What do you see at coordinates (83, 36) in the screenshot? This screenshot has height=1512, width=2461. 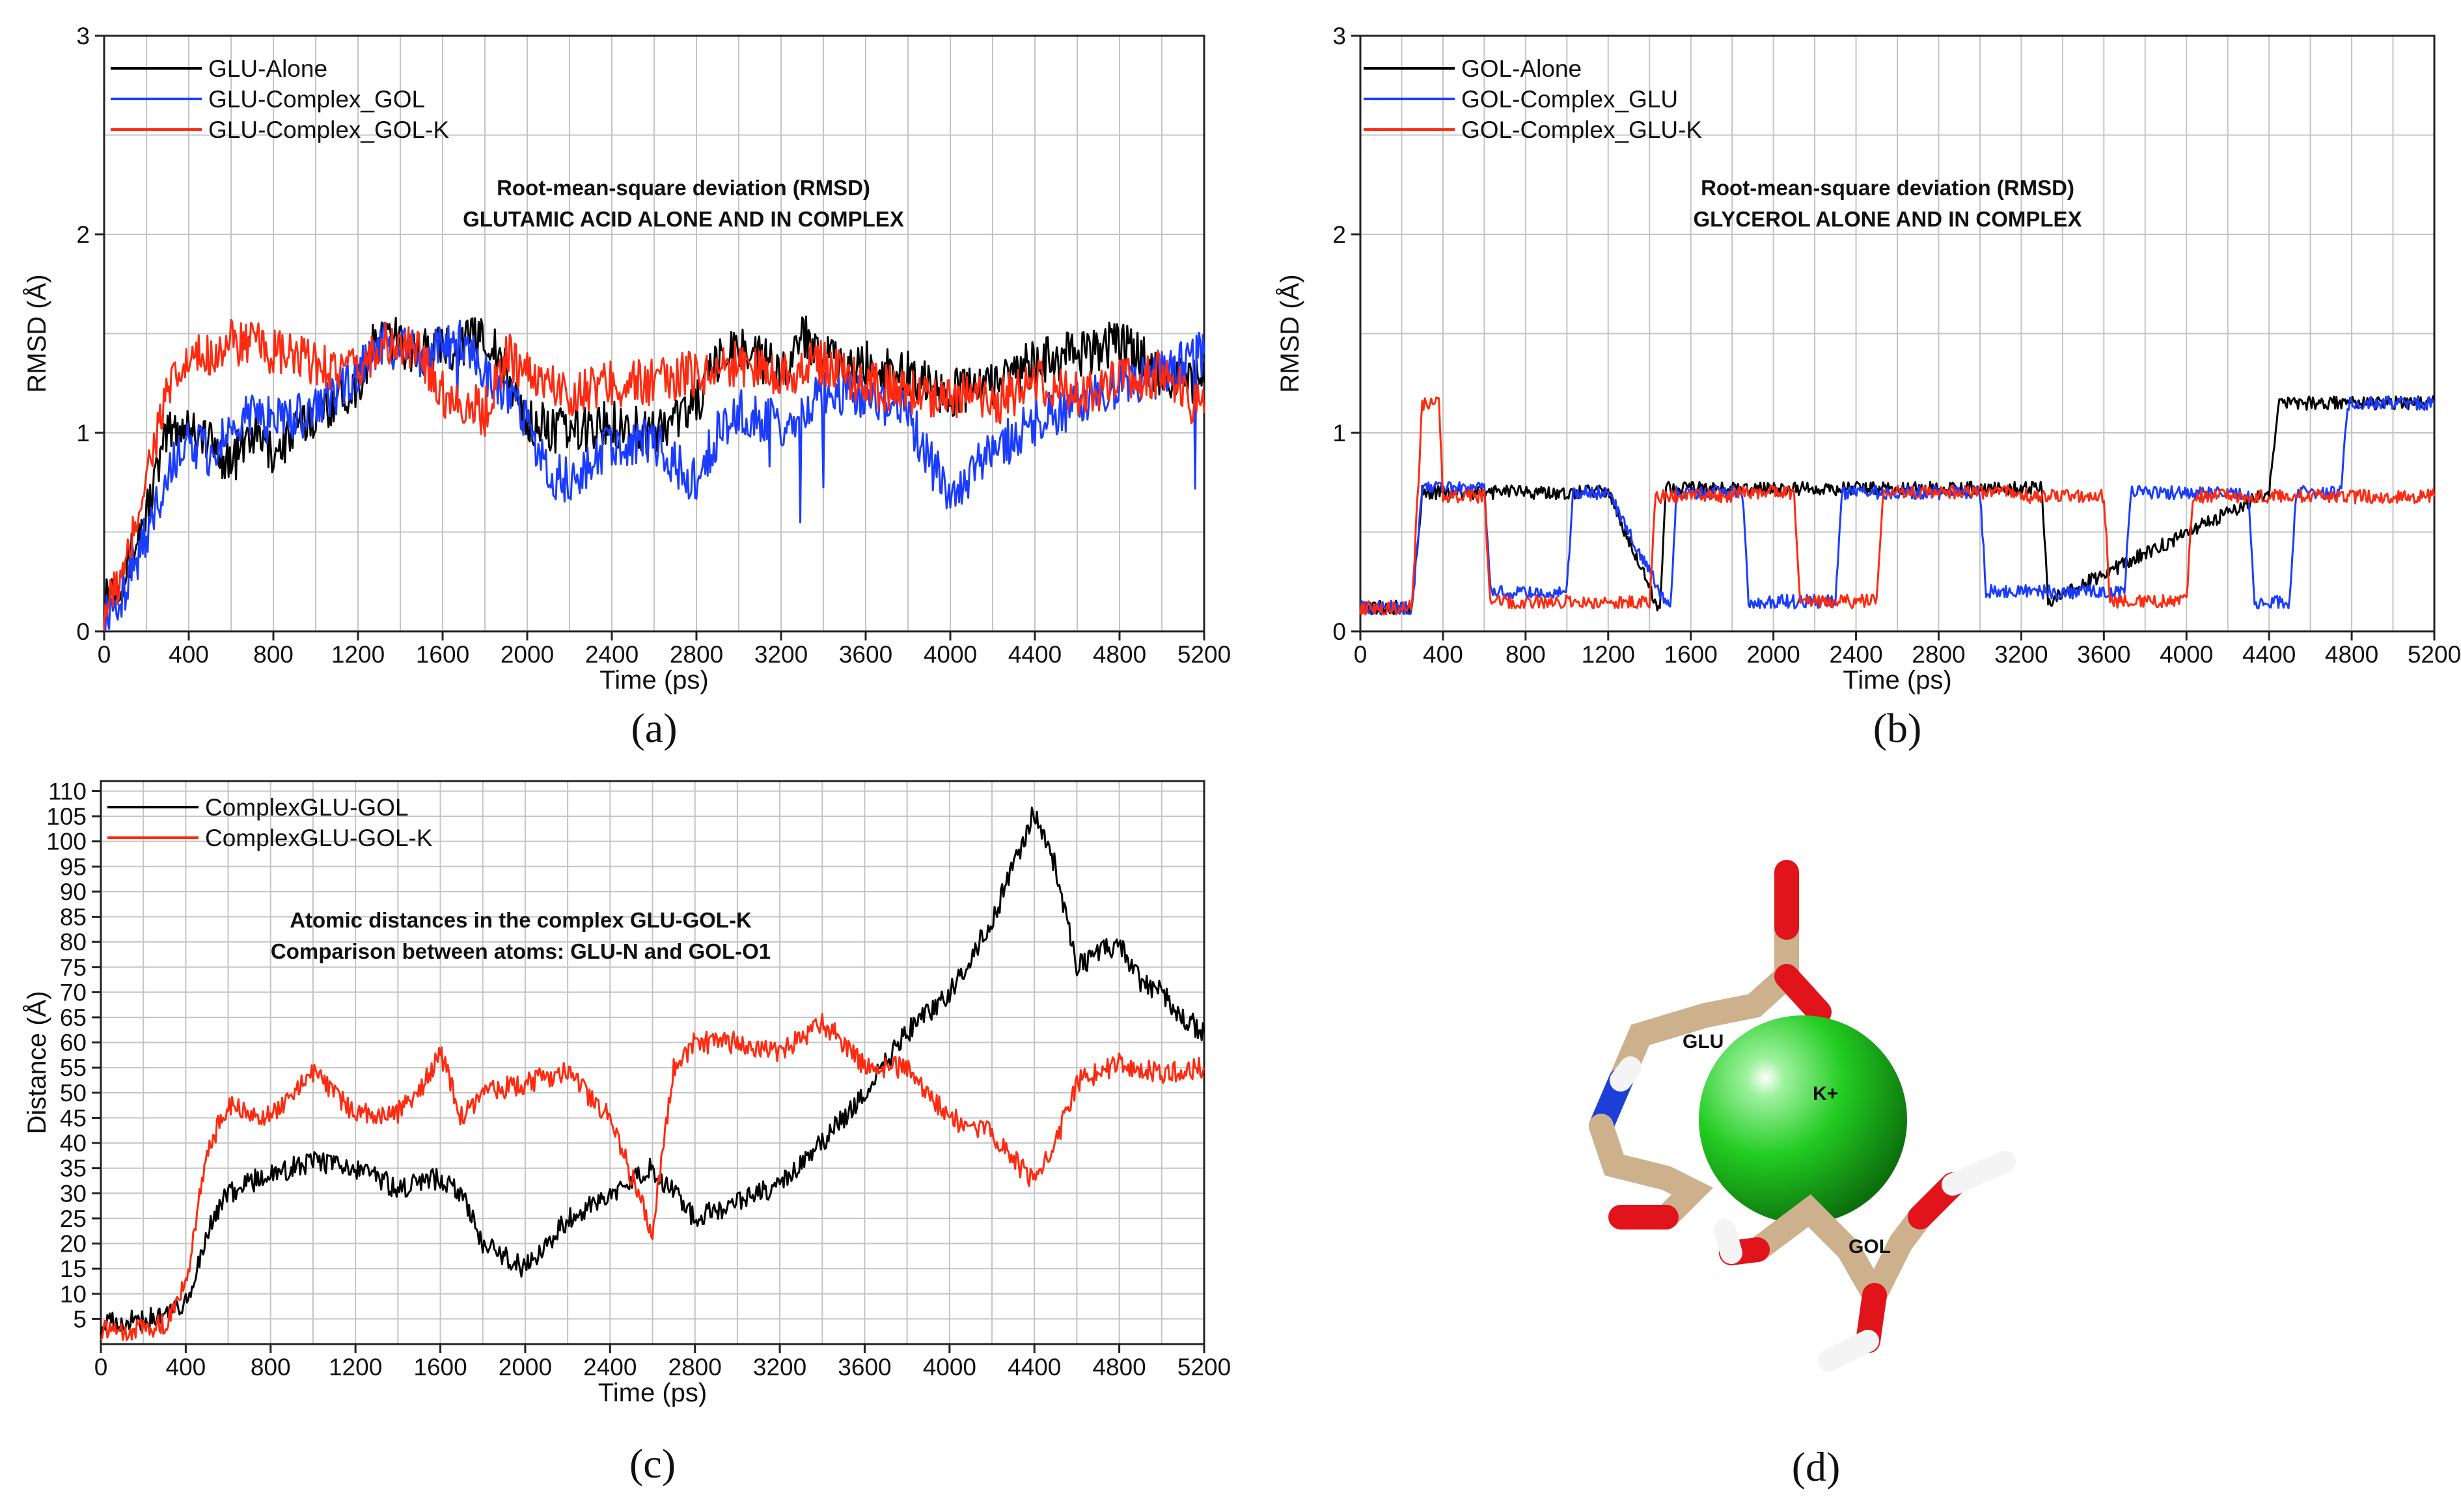 I see `y-tick-label: 3` at bounding box center [83, 36].